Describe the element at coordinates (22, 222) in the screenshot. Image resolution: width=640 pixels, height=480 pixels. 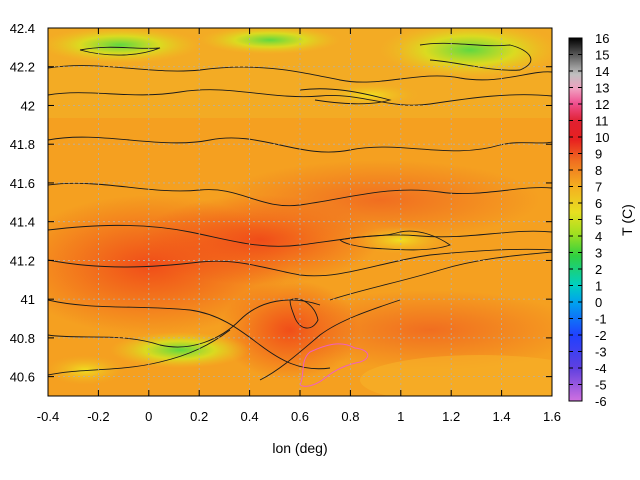
I see `y-tick-label: 41.4` at that location.